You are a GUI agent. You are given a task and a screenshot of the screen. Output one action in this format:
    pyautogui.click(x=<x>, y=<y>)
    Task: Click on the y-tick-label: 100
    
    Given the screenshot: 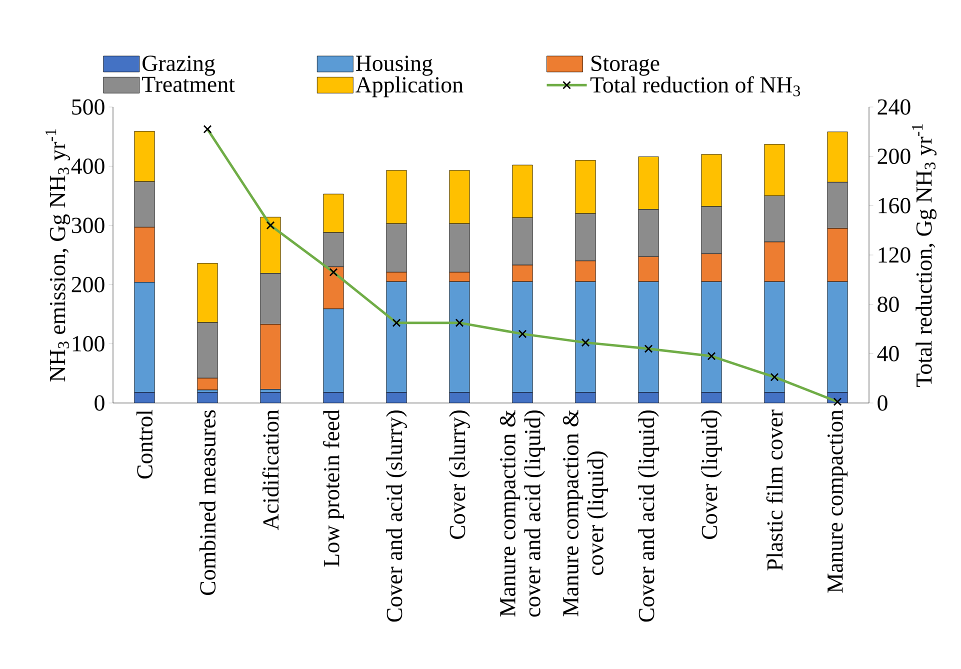 What is the action you would take?
    pyautogui.click(x=88, y=344)
    